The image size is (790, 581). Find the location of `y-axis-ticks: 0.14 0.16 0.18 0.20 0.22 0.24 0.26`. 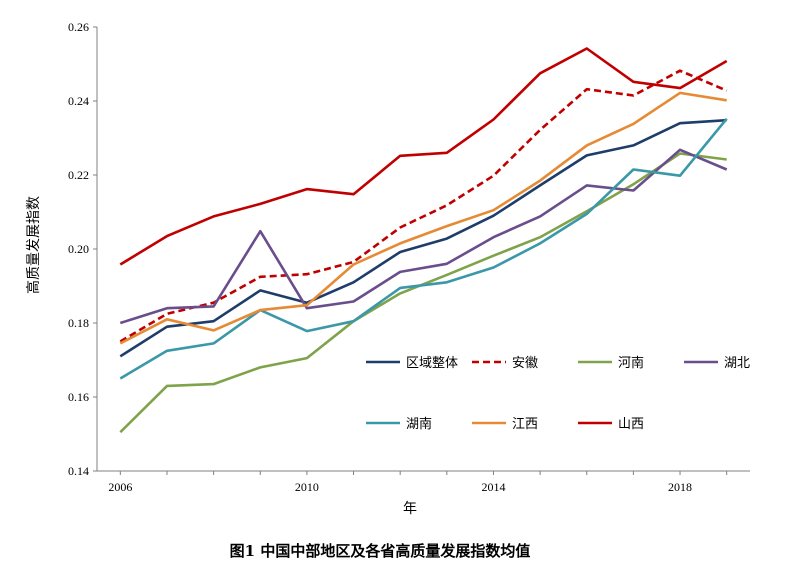

y-axis-ticks: 0.14 0.16 0.18 0.20 0.22 0.24 0.26 is located at coordinates (82, 249).